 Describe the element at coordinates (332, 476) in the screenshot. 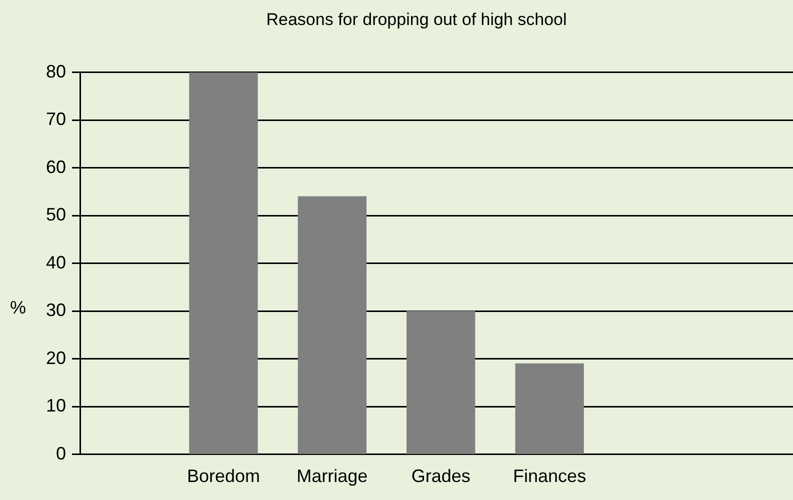

I see `x-tick-label: Marriage` at that location.